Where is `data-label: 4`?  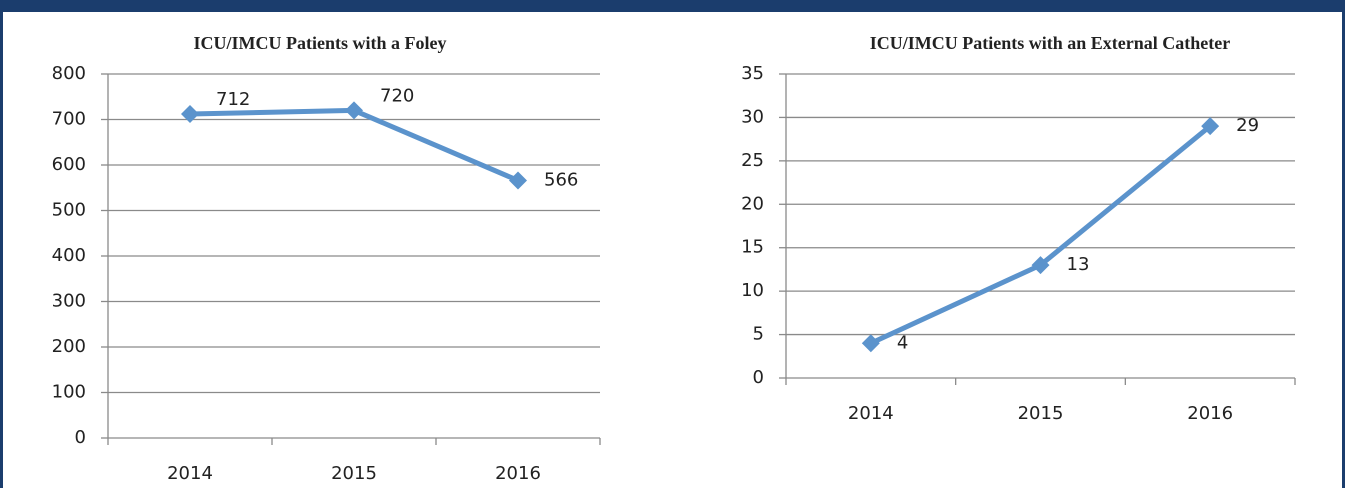 data-label: 4 is located at coordinates (902, 342).